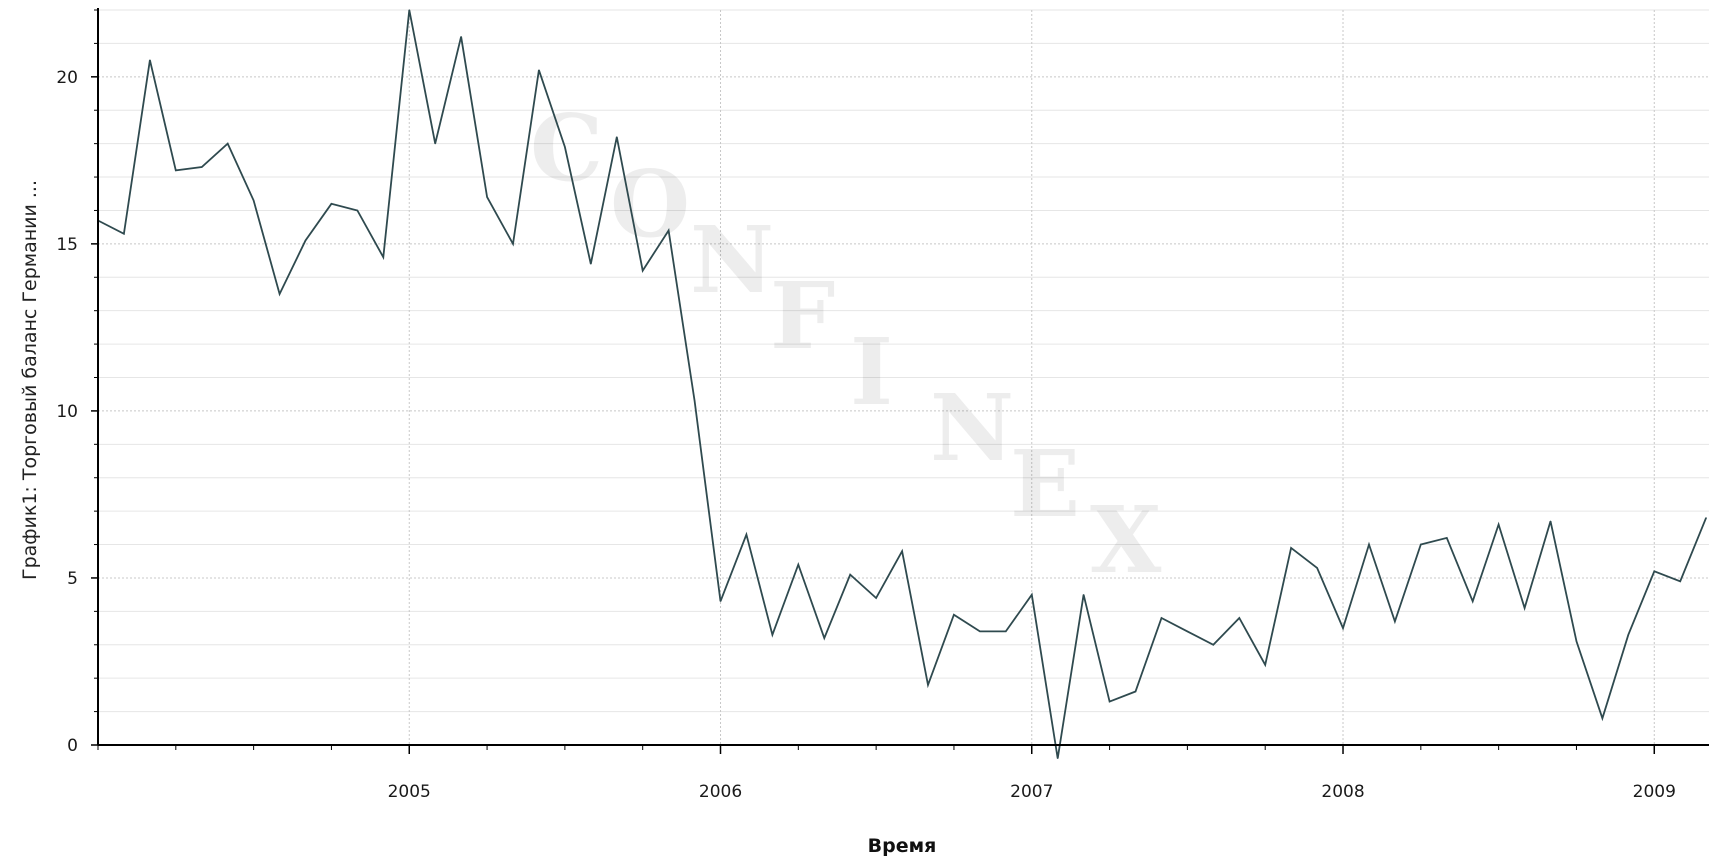  Describe the element at coordinates (1045, 484) in the screenshot. I see `watermark-letter: E` at that location.